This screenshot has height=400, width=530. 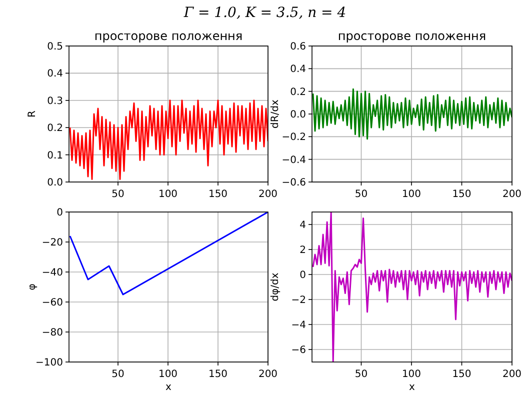 I want to click on y-tick-label: 0.6, so click(x=298, y=47).